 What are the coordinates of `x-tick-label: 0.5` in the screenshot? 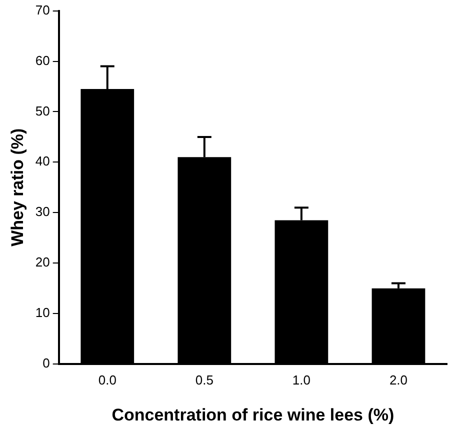 It's located at (204, 380).